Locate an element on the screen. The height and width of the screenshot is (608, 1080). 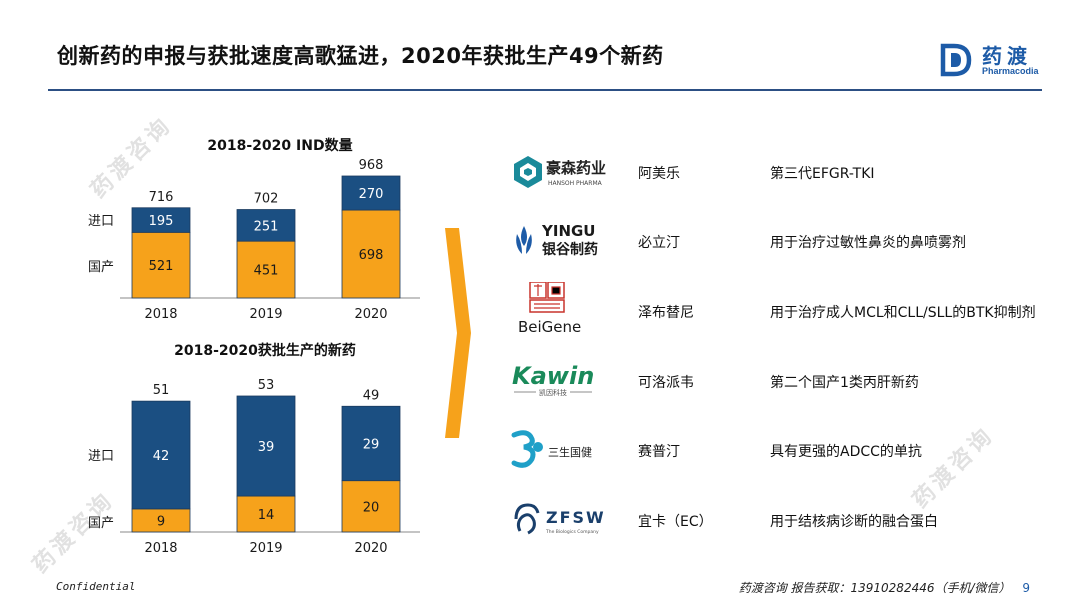
drug-description: 用于治疗成人MCL和CLL/SLL的BTK抑制剂 is located at coordinates (903, 313).